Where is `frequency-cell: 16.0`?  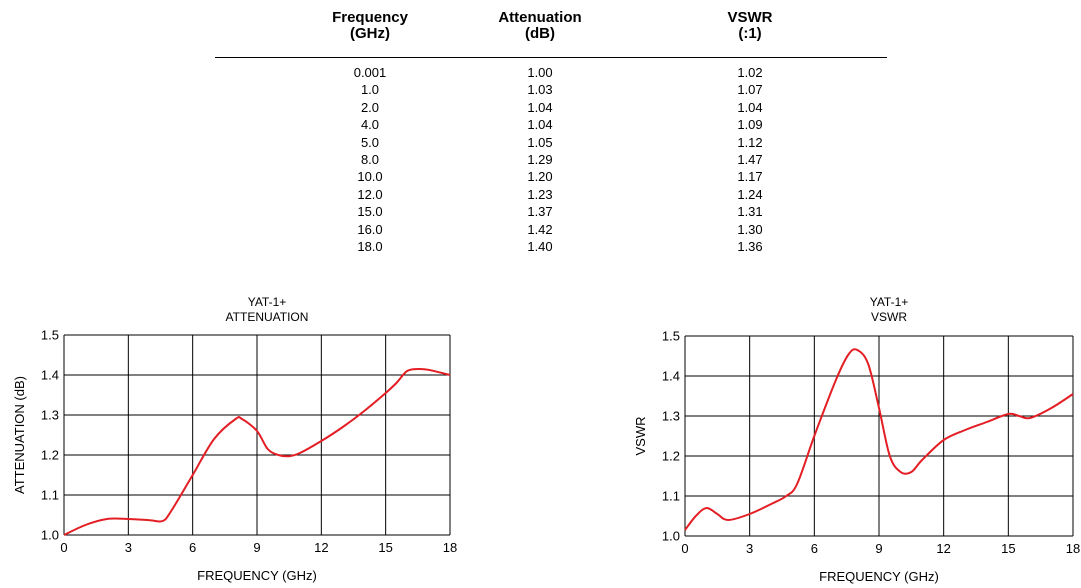 frequency-cell: 16.0 is located at coordinates (370, 229).